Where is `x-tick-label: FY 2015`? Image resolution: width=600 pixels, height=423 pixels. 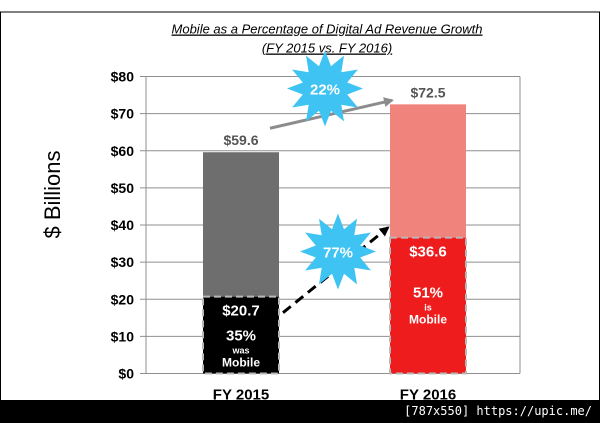 x-tick-label: FY 2015 is located at coordinates (241, 395).